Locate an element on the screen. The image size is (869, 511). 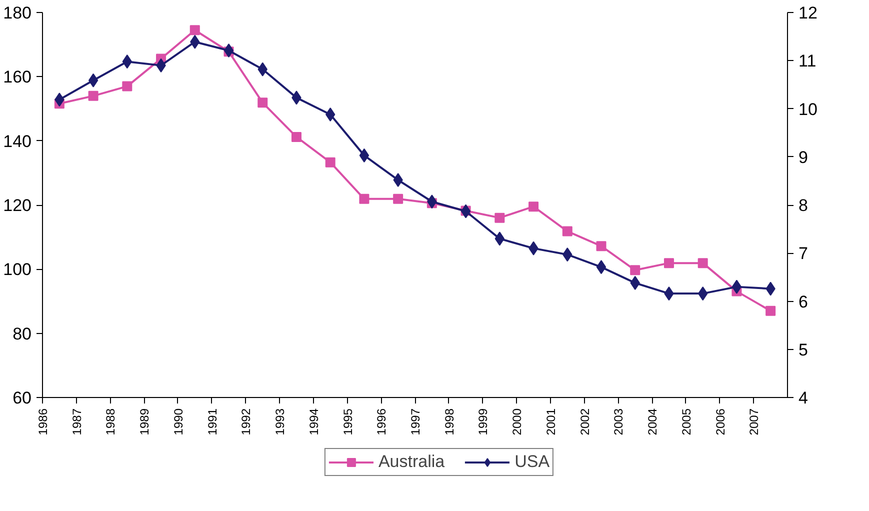
x-tick-label: 1989 is located at coordinates (145, 422).